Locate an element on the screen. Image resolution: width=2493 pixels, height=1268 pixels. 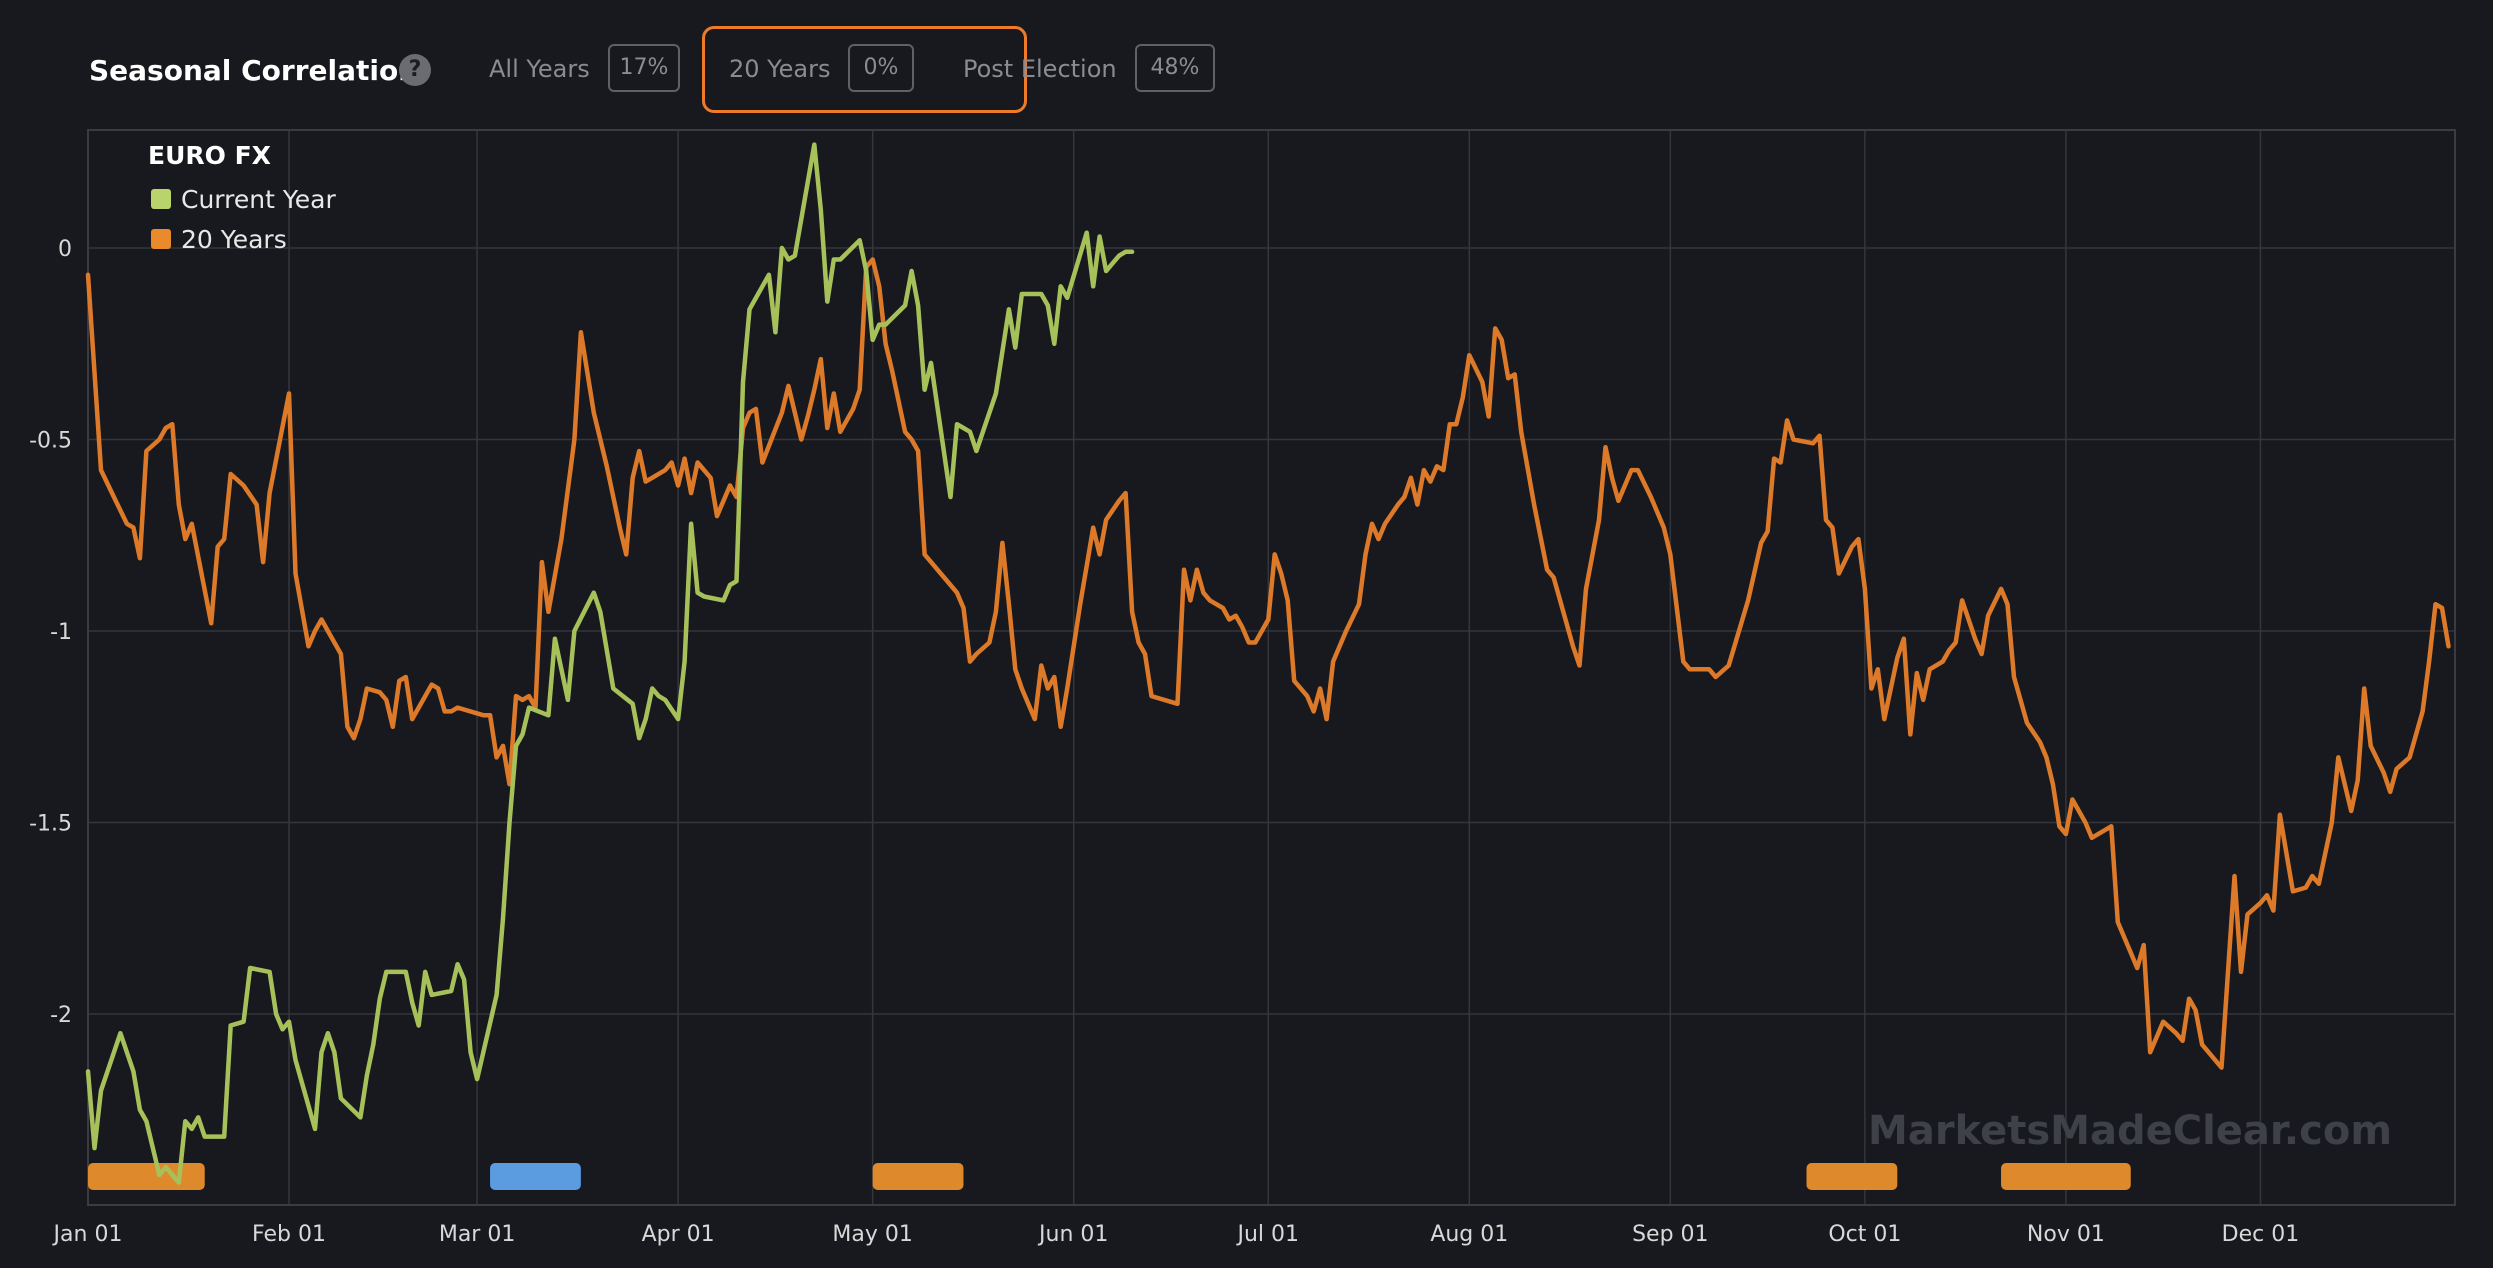
x-tick-label: Apr 01 is located at coordinates (678, 1234).